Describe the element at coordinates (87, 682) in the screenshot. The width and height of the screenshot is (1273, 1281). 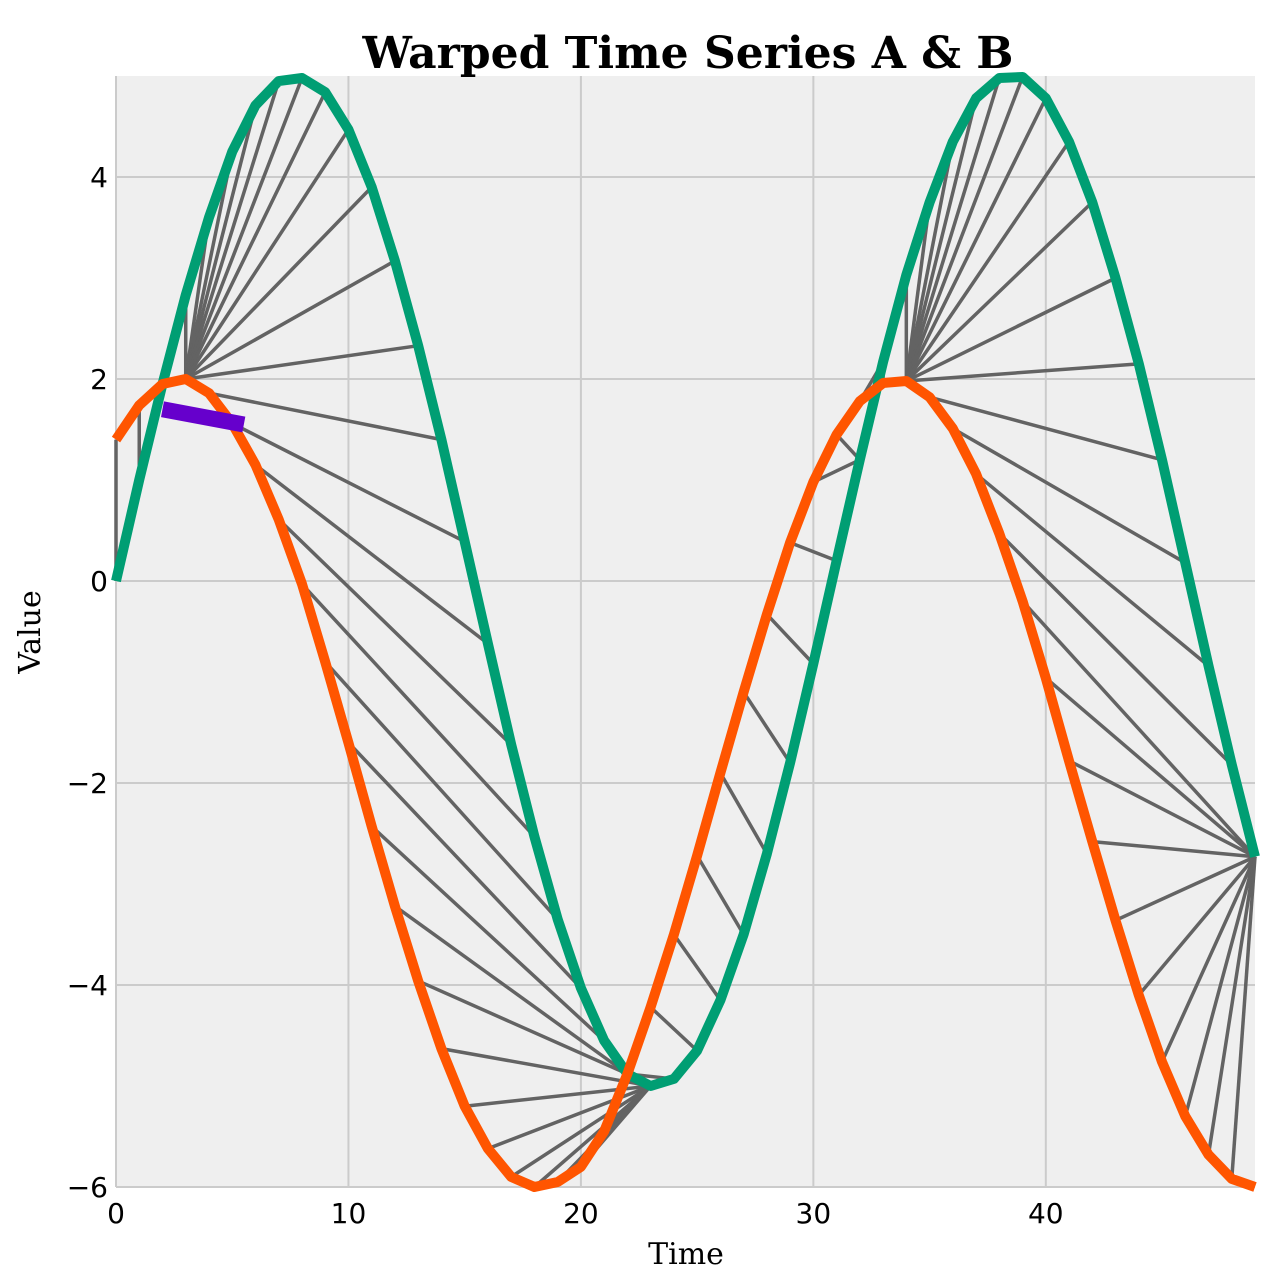
I see `y-tick-labels: 4 2 0 −2 −4 −6` at that location.